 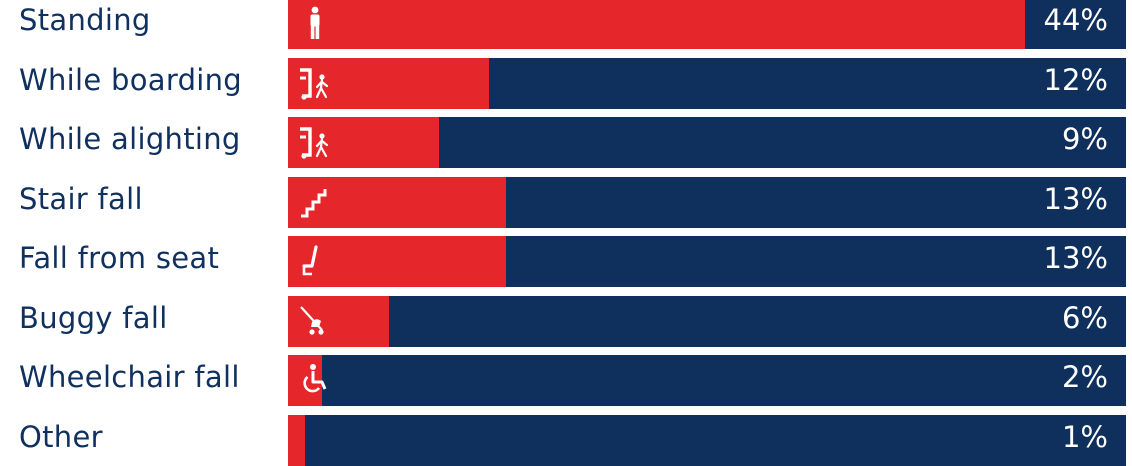 I want to click on bar-row-while-boarding: While boarding 12%, so click(x=566, y=83).